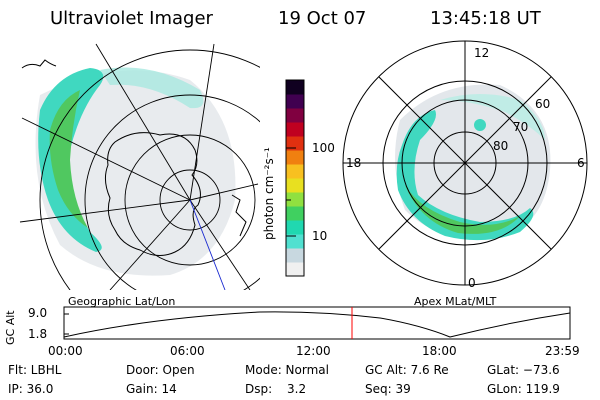 The image size is (600, 400). Describe the element at coordinates (465, 175) in the screenshot. I see `polar-aurora` at that location.